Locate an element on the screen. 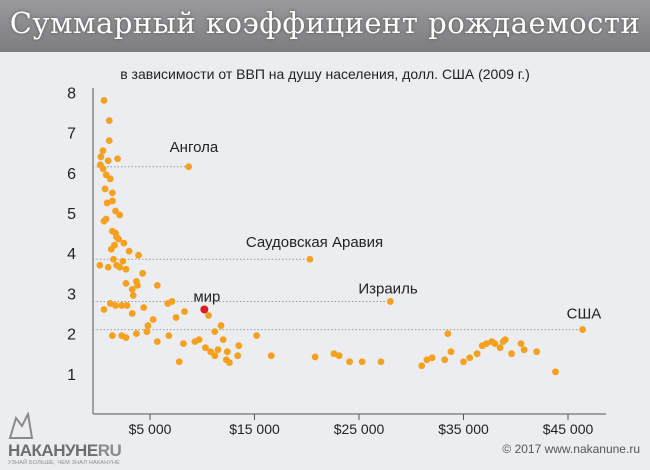  y-tick-label: 3 is located at coordinates (71, 294).